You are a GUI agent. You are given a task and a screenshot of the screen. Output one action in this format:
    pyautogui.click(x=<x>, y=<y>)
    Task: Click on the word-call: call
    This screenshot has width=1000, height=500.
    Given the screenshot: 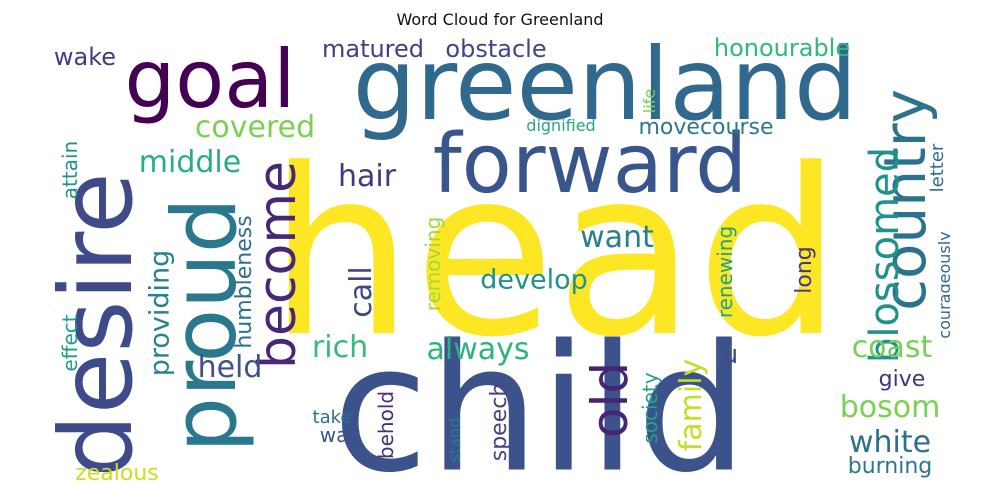 What is the action you would take?
    pyautogui.click(x=361, y=292)
    